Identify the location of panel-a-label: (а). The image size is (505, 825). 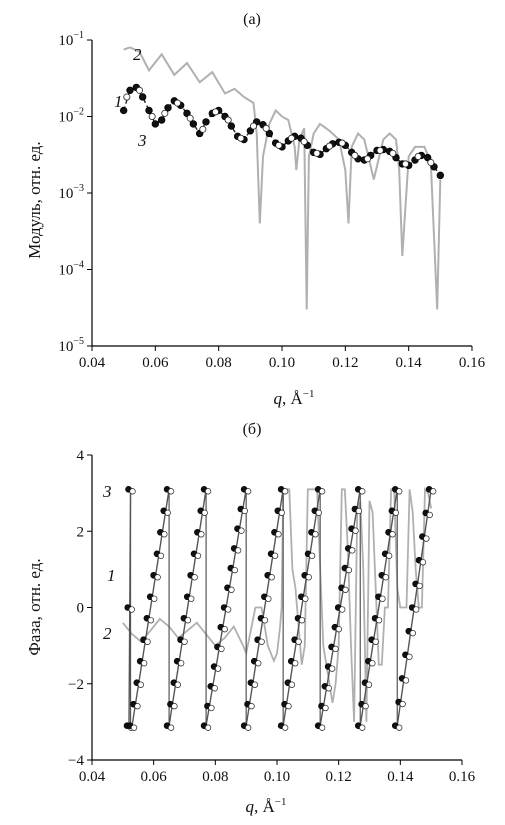
(252, 19).